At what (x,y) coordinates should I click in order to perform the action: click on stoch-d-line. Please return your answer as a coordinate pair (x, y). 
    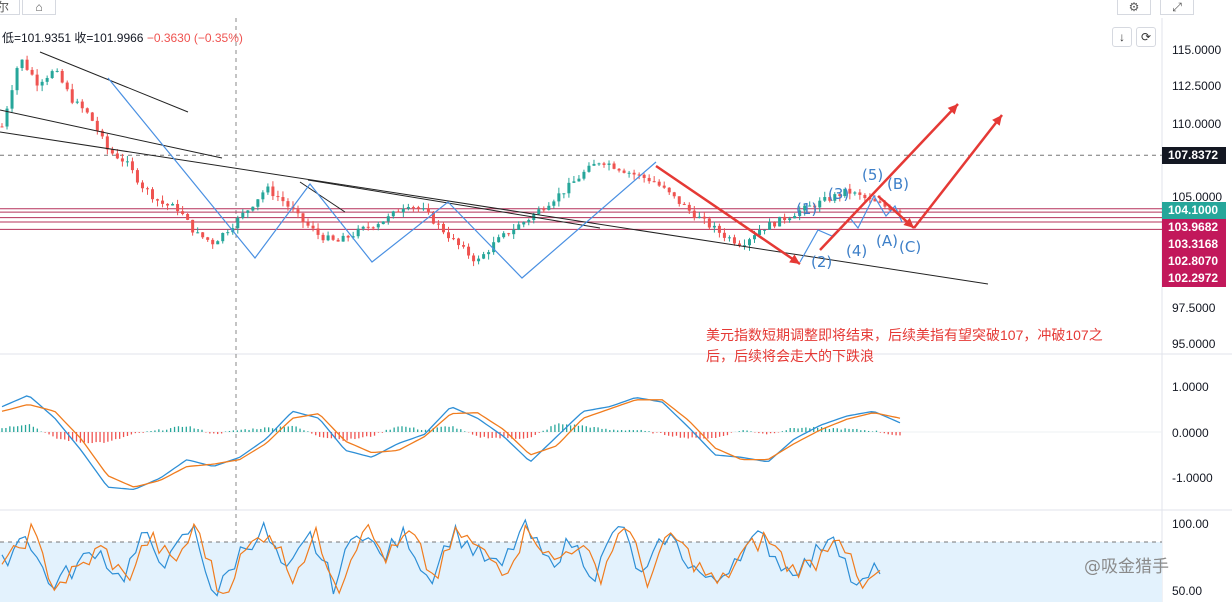
    Looking at the image, I should click on (441, 558).